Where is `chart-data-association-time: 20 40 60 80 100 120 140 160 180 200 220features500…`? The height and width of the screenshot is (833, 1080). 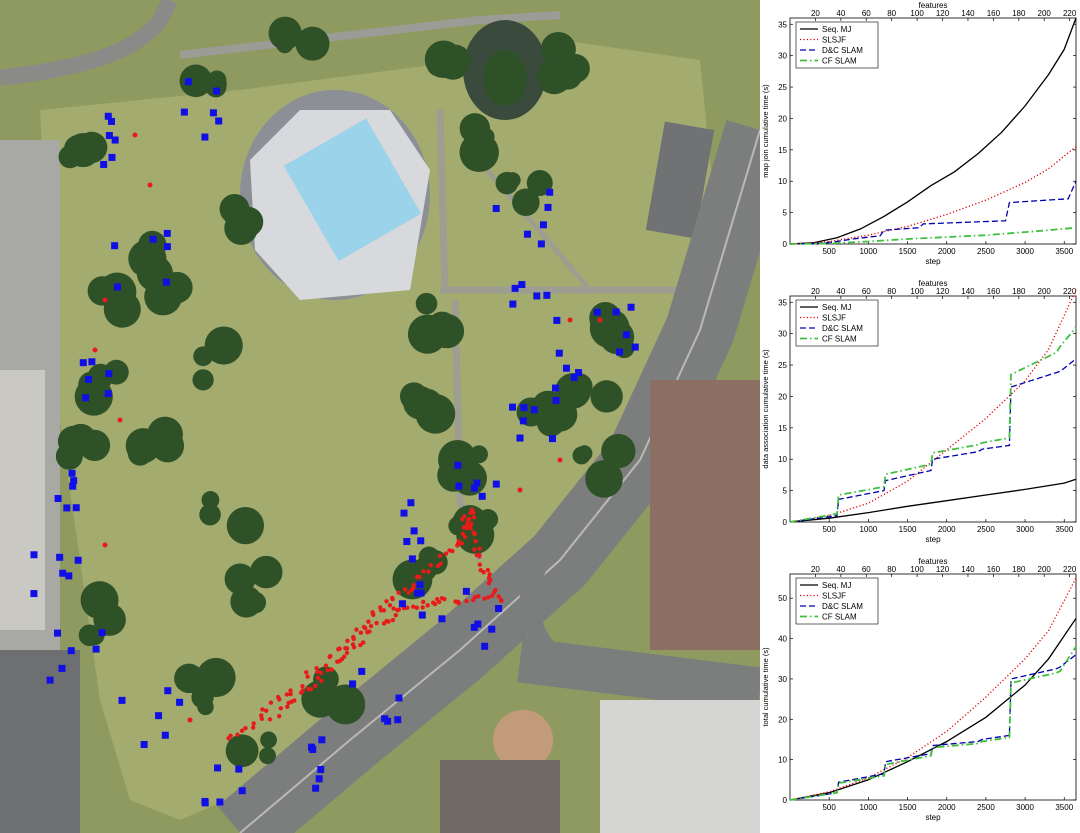 chart-data-association-time: 20 40 60 80 100 120 140 160 180 200 220features500… is located at coordinates (919, 411).